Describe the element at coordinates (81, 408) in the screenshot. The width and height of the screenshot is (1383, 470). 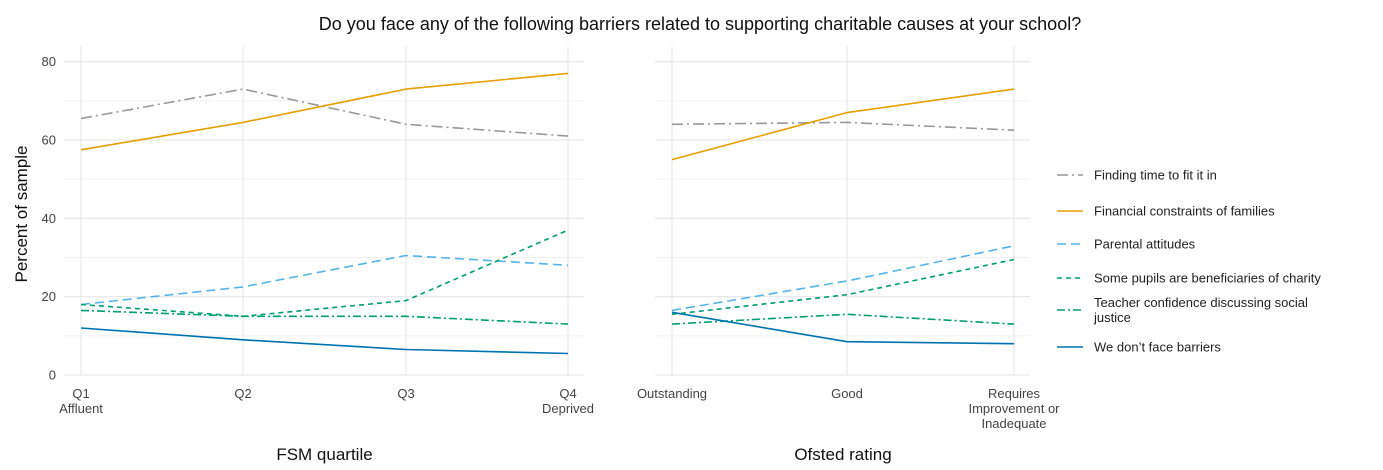
I see `x-tick-label: Affluent` at that location.